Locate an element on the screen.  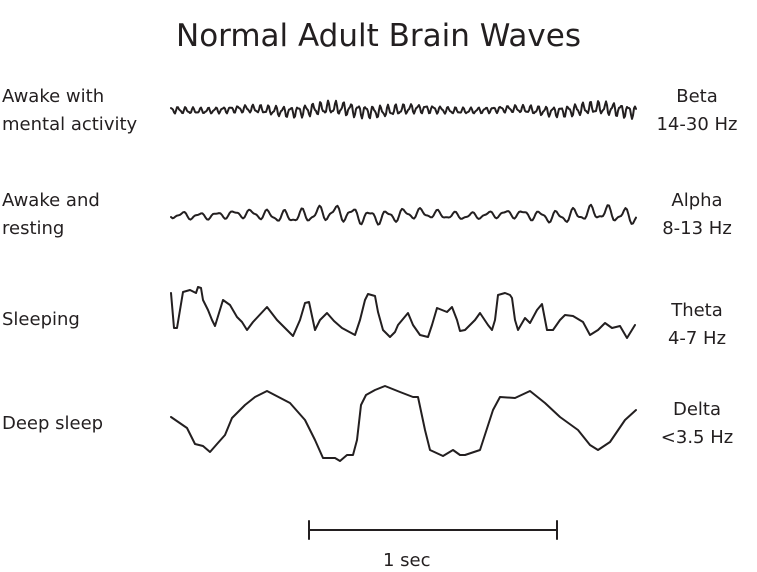
alpha-wave is located at coordinates (403, 214).